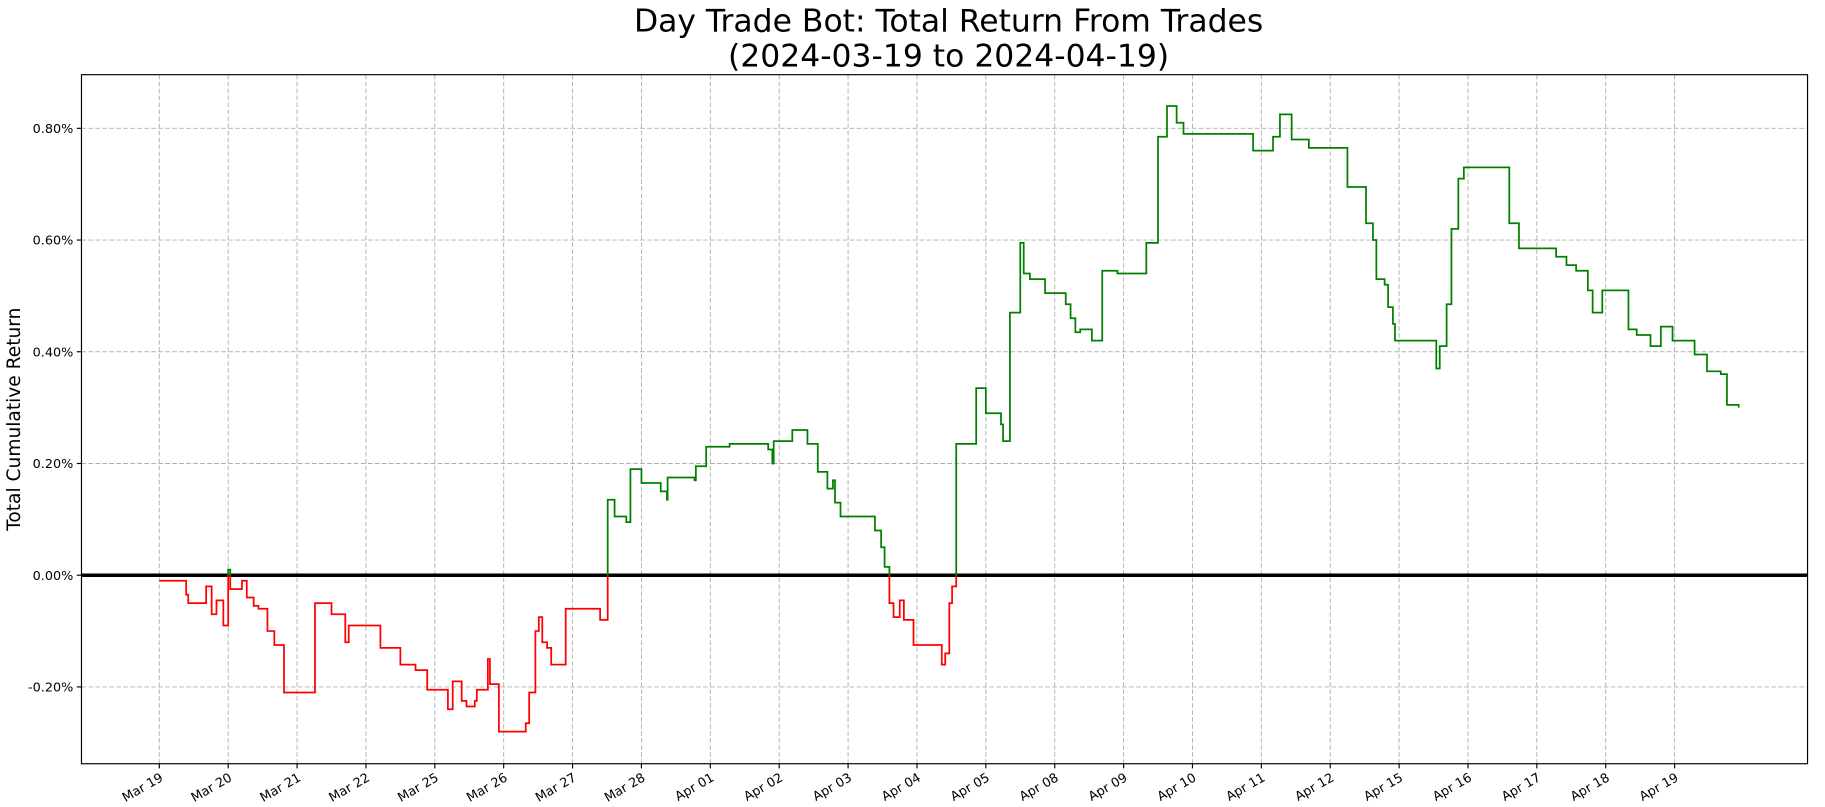  I want to click on x-tick-label: Apr 16, so click(1452, 787).